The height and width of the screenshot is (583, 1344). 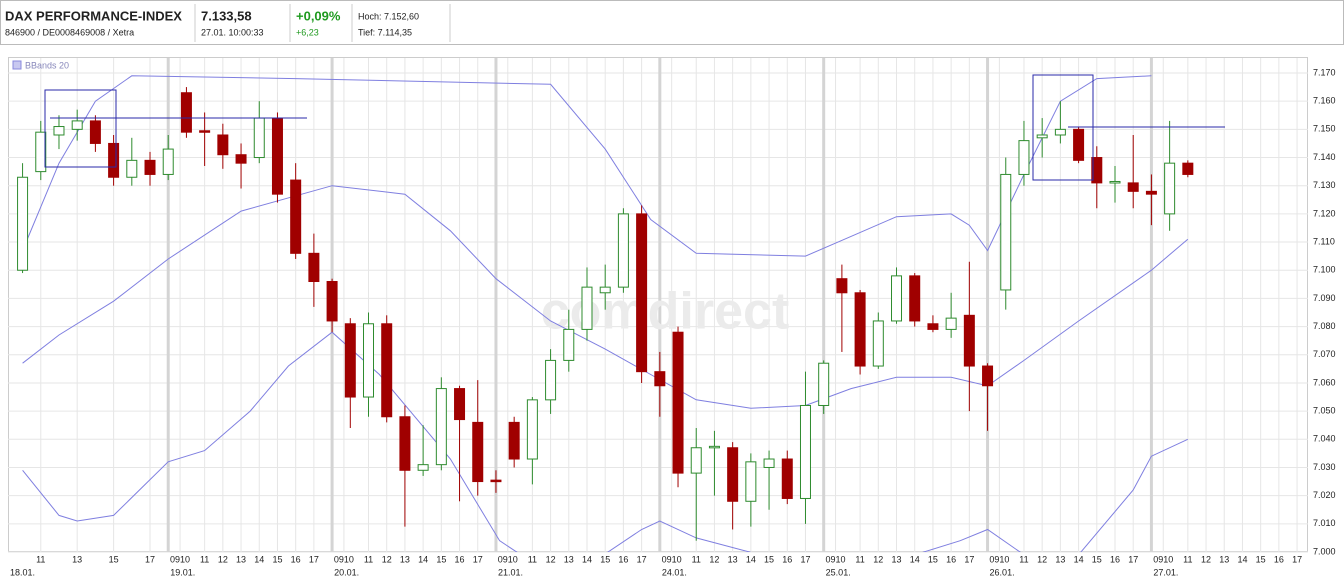 I want to click on day-low: Tief: 7.114,35, so click(x=385, y=32).